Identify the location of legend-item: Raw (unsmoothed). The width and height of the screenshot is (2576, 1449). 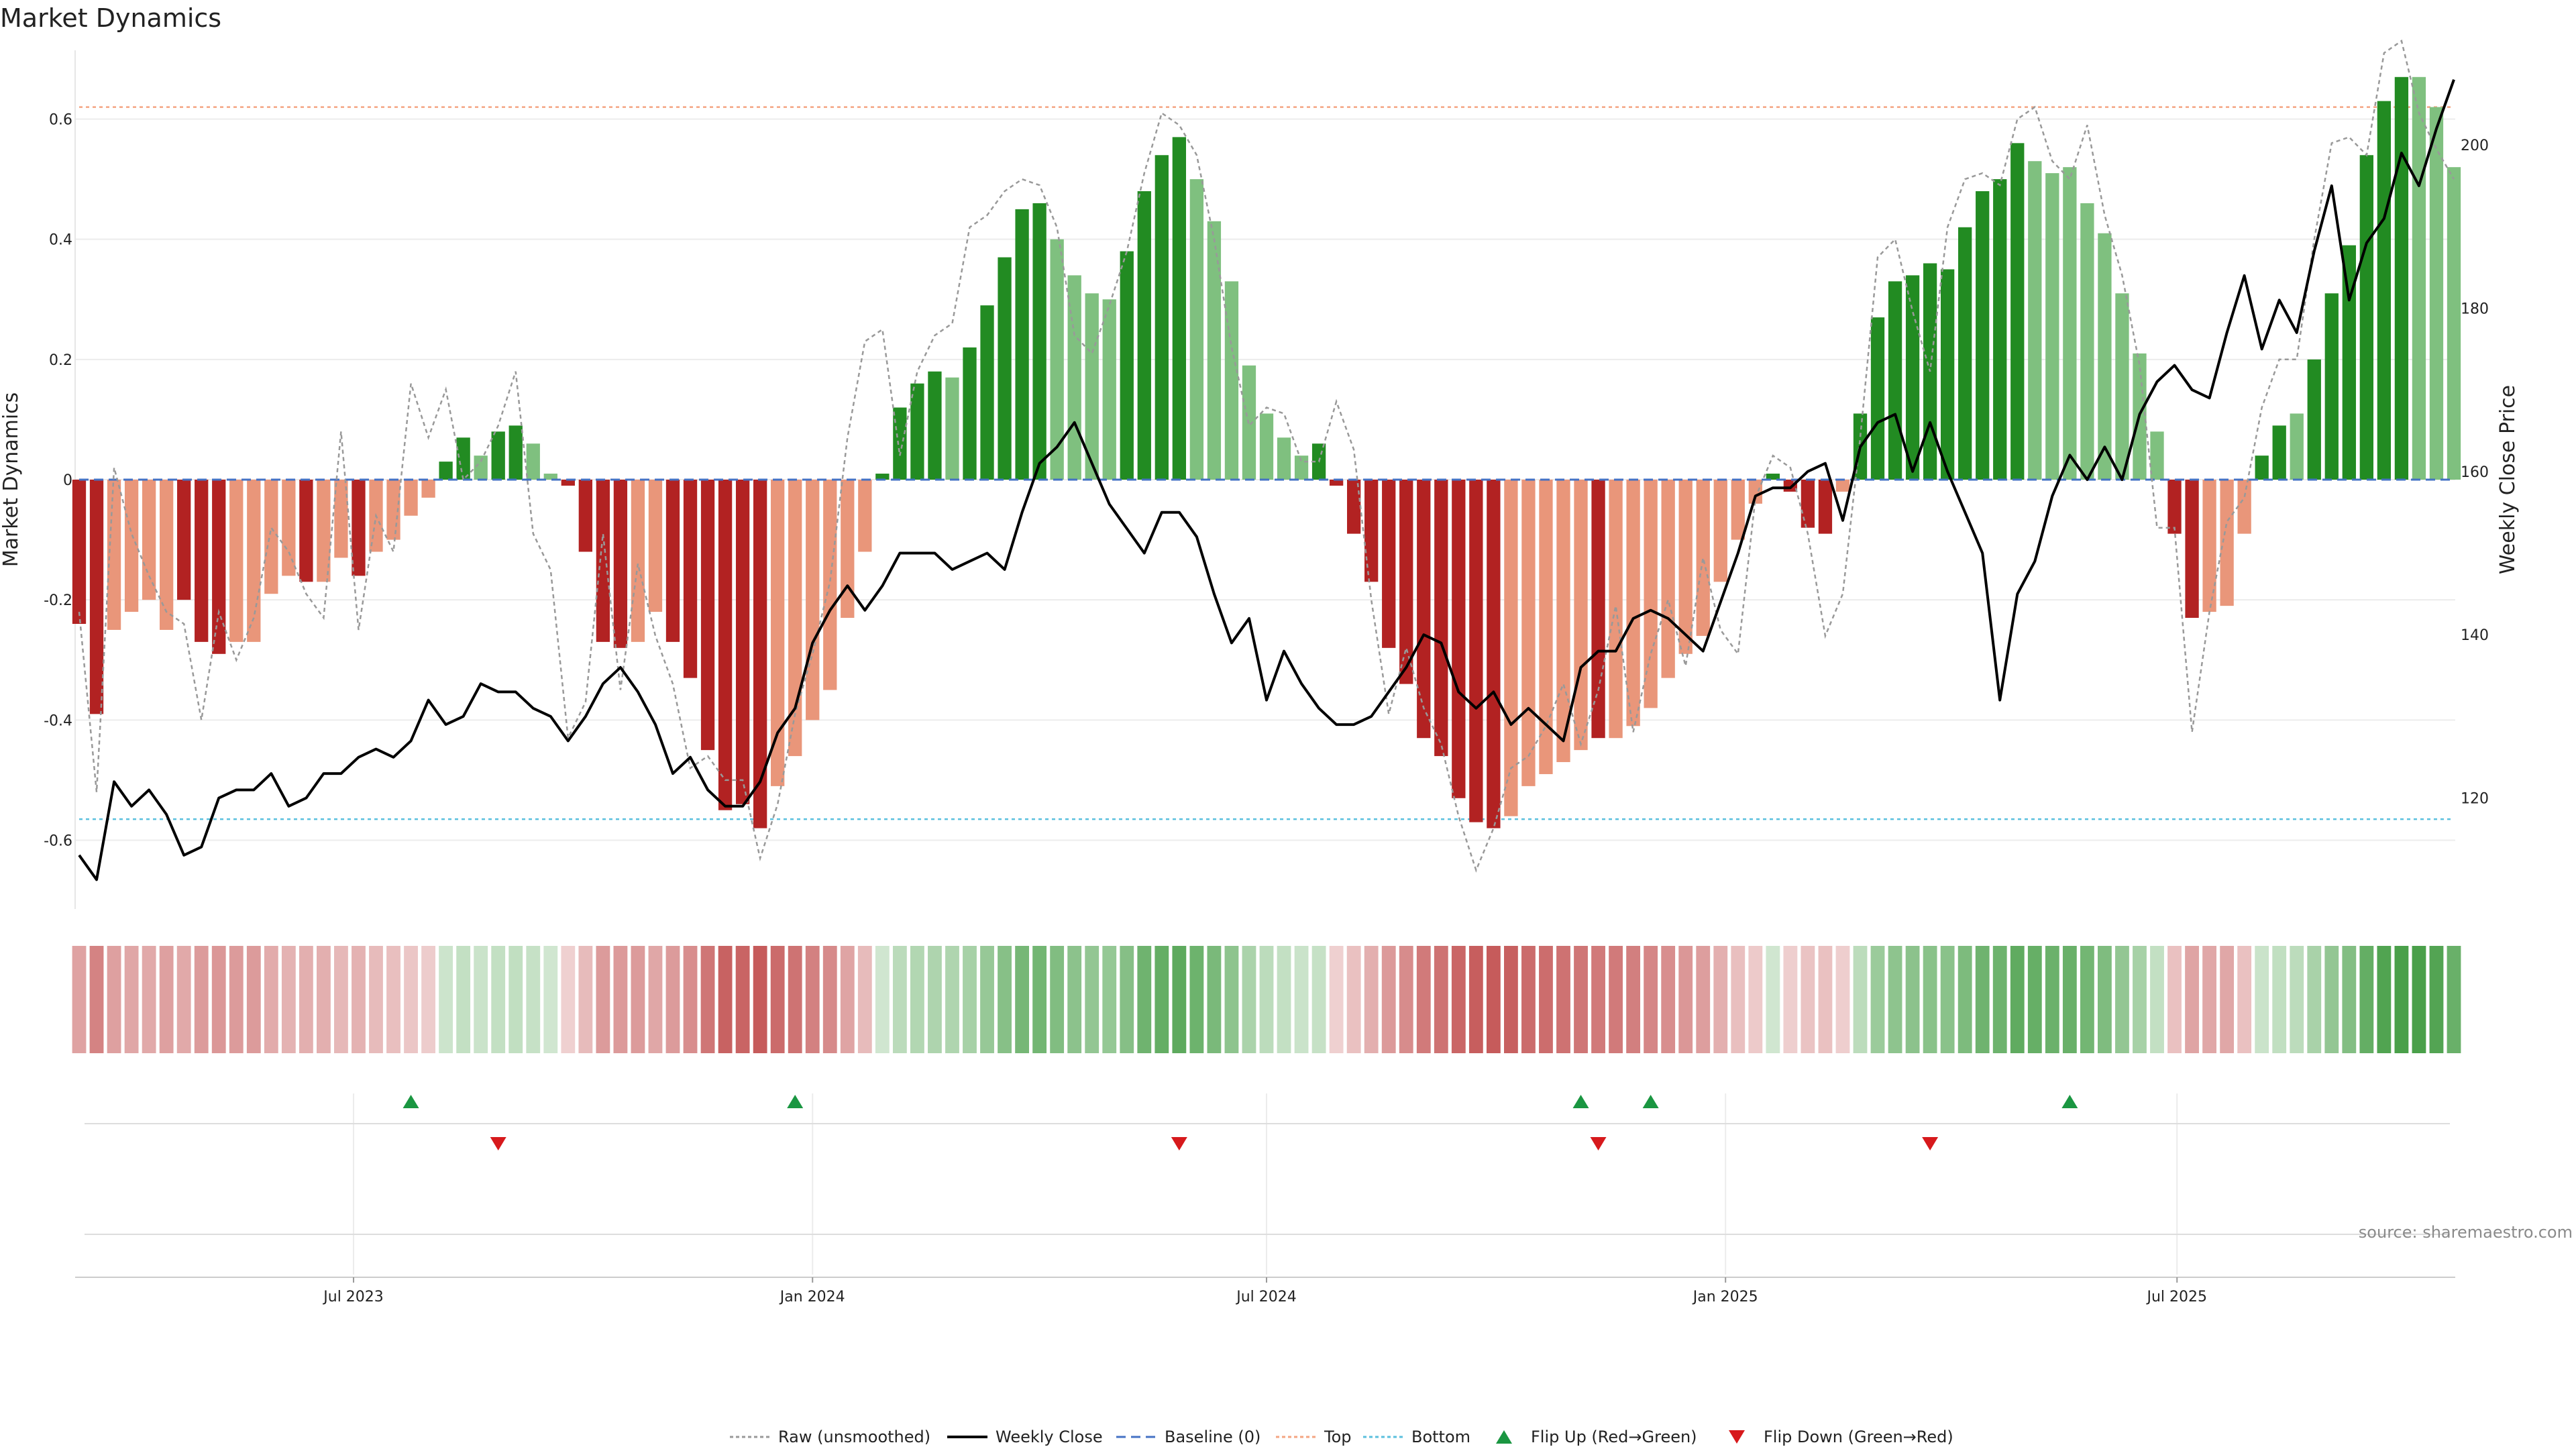
(830, 1437).